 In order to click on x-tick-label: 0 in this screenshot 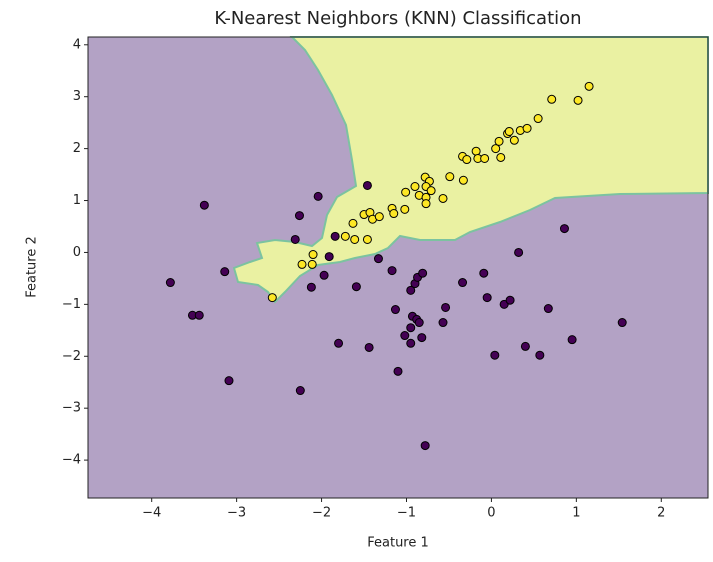, I will do `click(491, 513)`.